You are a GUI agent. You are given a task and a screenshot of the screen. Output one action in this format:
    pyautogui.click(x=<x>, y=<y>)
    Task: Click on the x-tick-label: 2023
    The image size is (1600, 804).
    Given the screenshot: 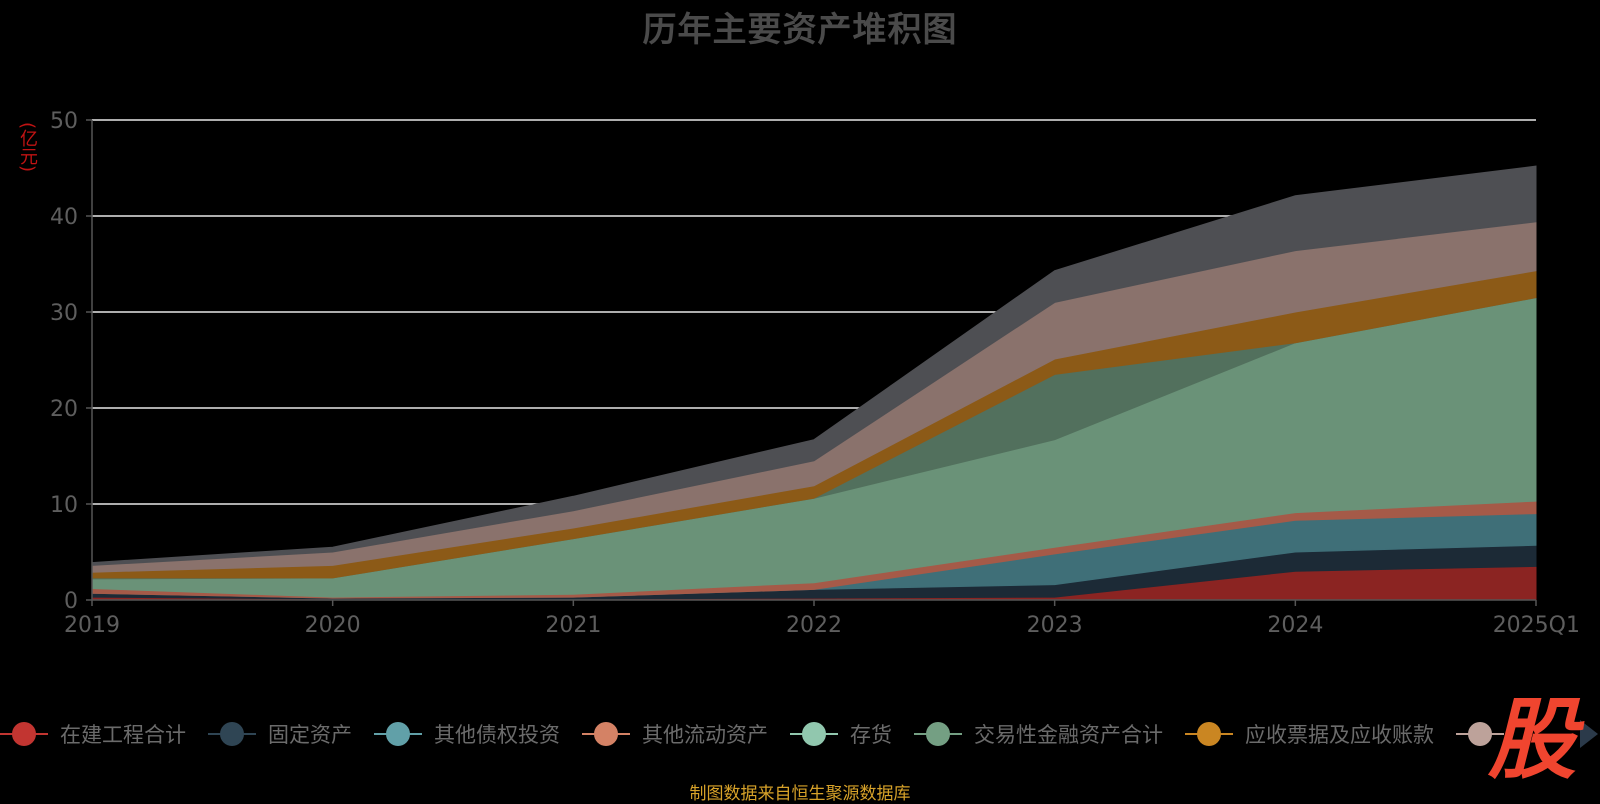 What is the action you would take?
    pyautogui.click(x=1055, y=625)
    